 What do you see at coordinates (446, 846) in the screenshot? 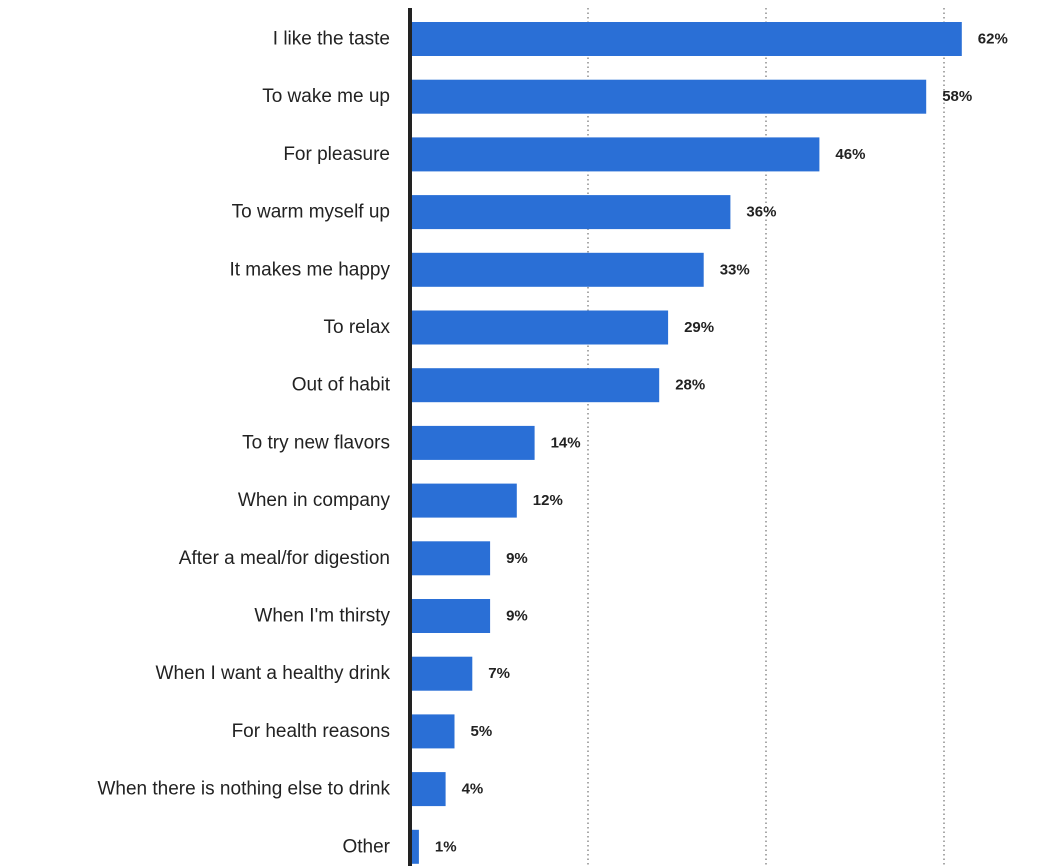
I see `value-label-15: 1%` at bounding box center [446, 846].